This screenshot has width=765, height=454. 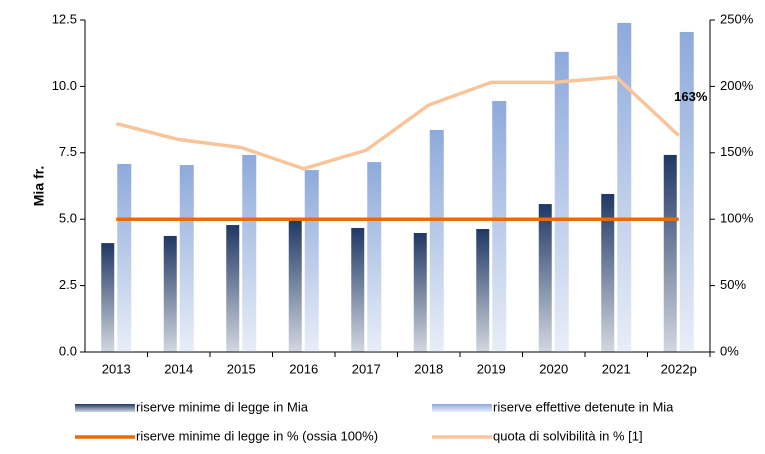 I want to click on y-tick-label: 5.0, so click(x=68, y=218).